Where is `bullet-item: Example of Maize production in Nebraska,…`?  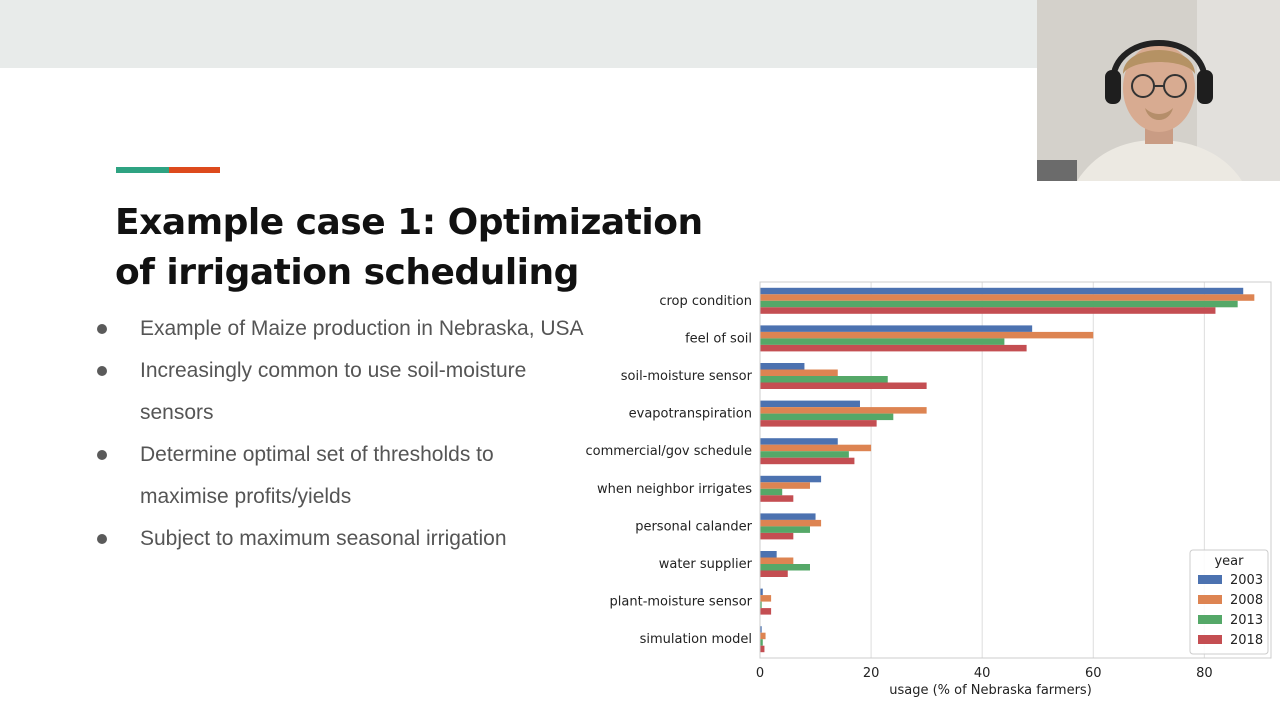 bullet-item: Example of Maize production in Nebraska,… is located at coordinates (339, 329).